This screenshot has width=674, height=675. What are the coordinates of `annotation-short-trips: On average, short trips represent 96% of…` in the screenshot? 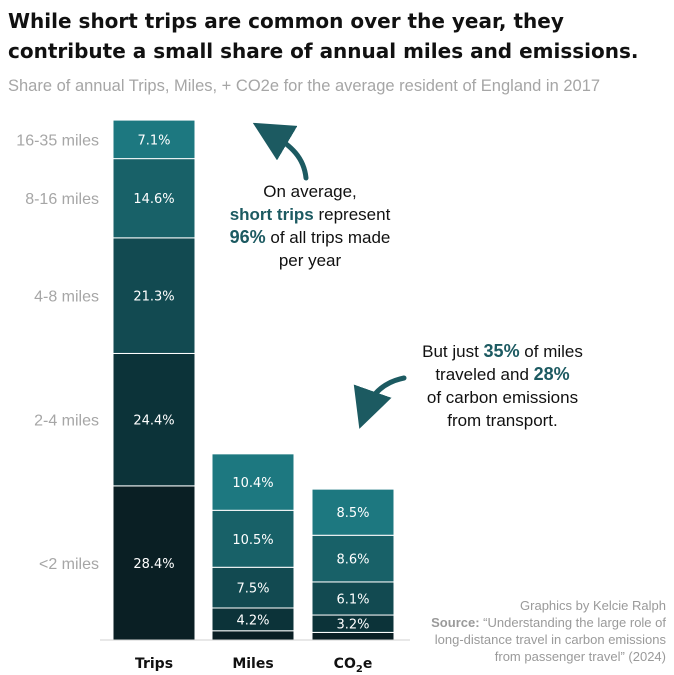 It's located at (310, 226).